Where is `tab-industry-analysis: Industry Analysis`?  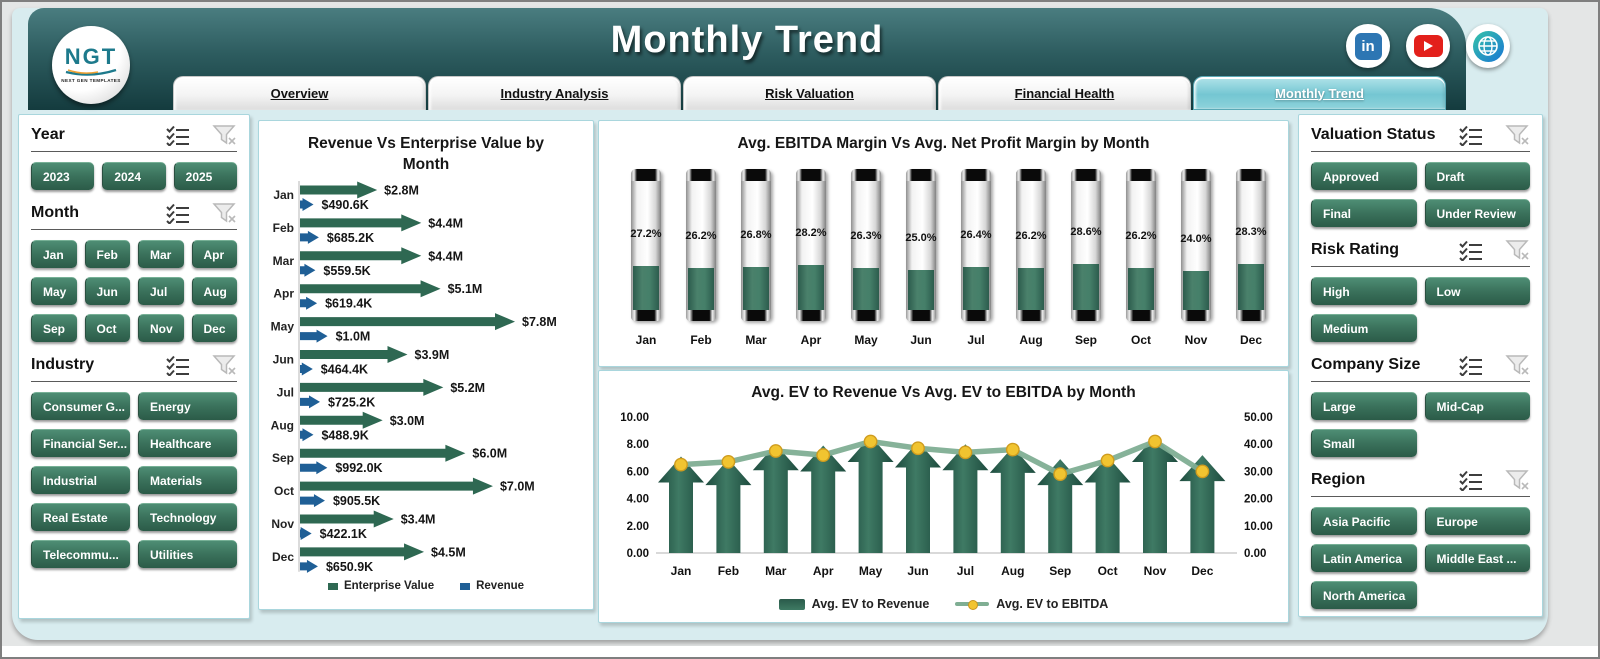
tab-industry-analysis: Industry Analysis is located at coordinates (554, 93).